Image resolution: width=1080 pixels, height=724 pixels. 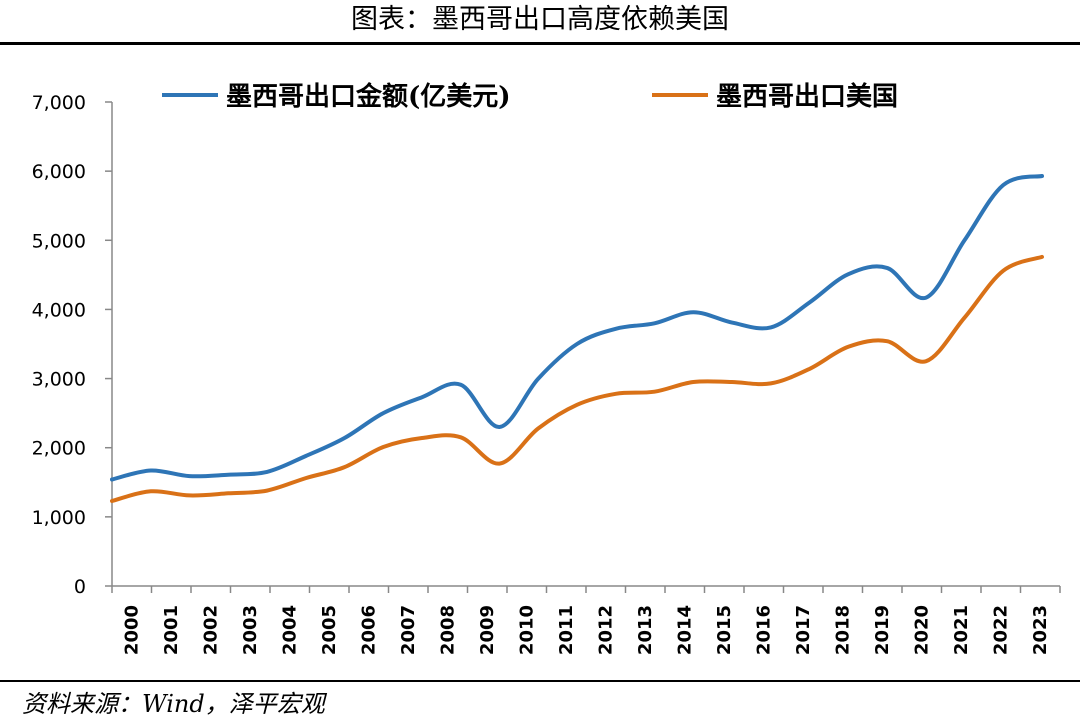 I want to click on y-tick-label: 3,000, so click(x=59, y=380).